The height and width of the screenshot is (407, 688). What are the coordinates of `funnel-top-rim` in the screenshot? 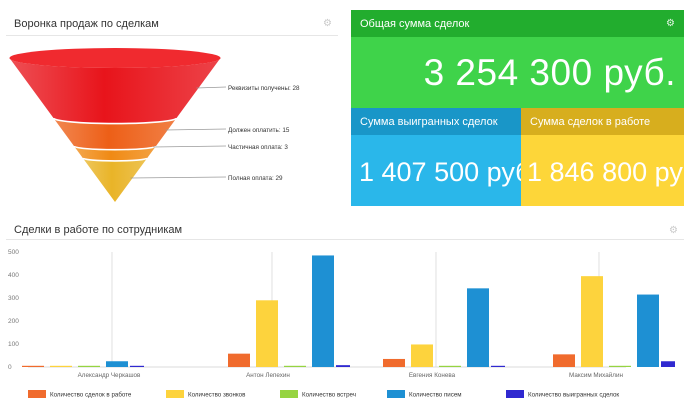 It's located at (115, 58).